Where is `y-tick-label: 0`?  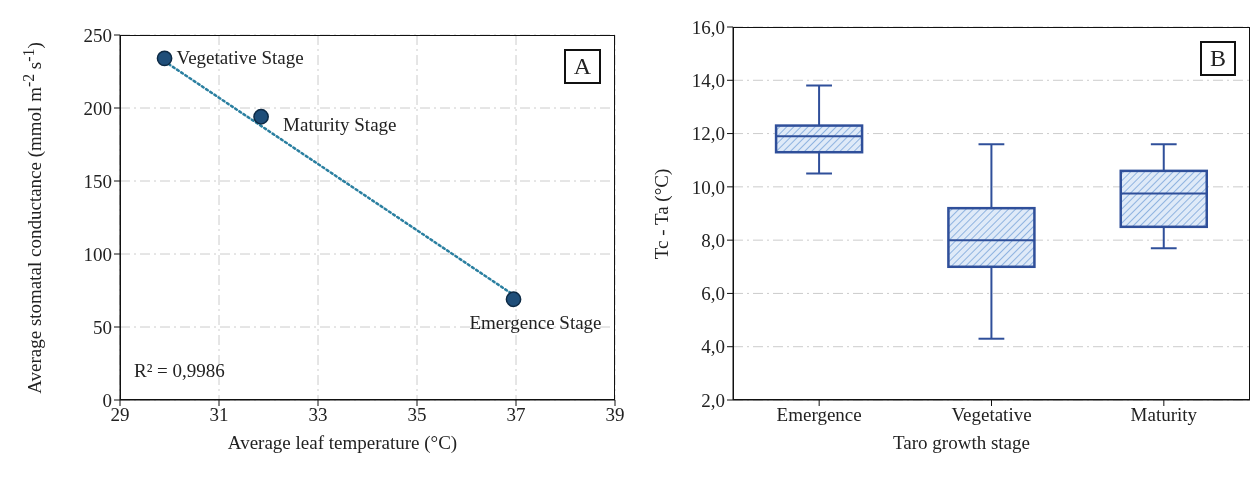
y-tick-label: 0 is located at coordinates (107, 400).